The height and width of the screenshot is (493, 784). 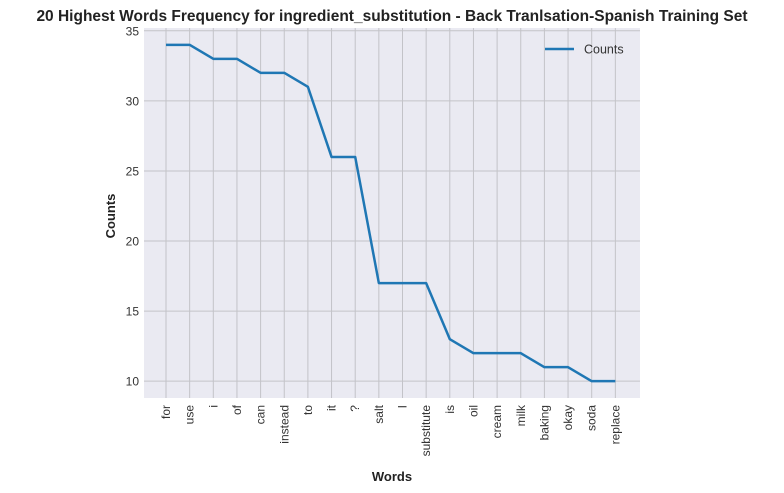 What do you see at coordinates (284, 424) in the screenshot?
I see `x-tick-label: instead` at bounding box center [284, 424].